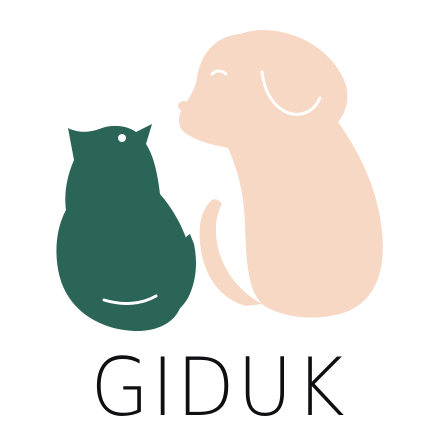  What do you see at coordinates (219, 387) in the screenshot?
I see `brand-name: GIDUK` at bounding box center [219, 387].